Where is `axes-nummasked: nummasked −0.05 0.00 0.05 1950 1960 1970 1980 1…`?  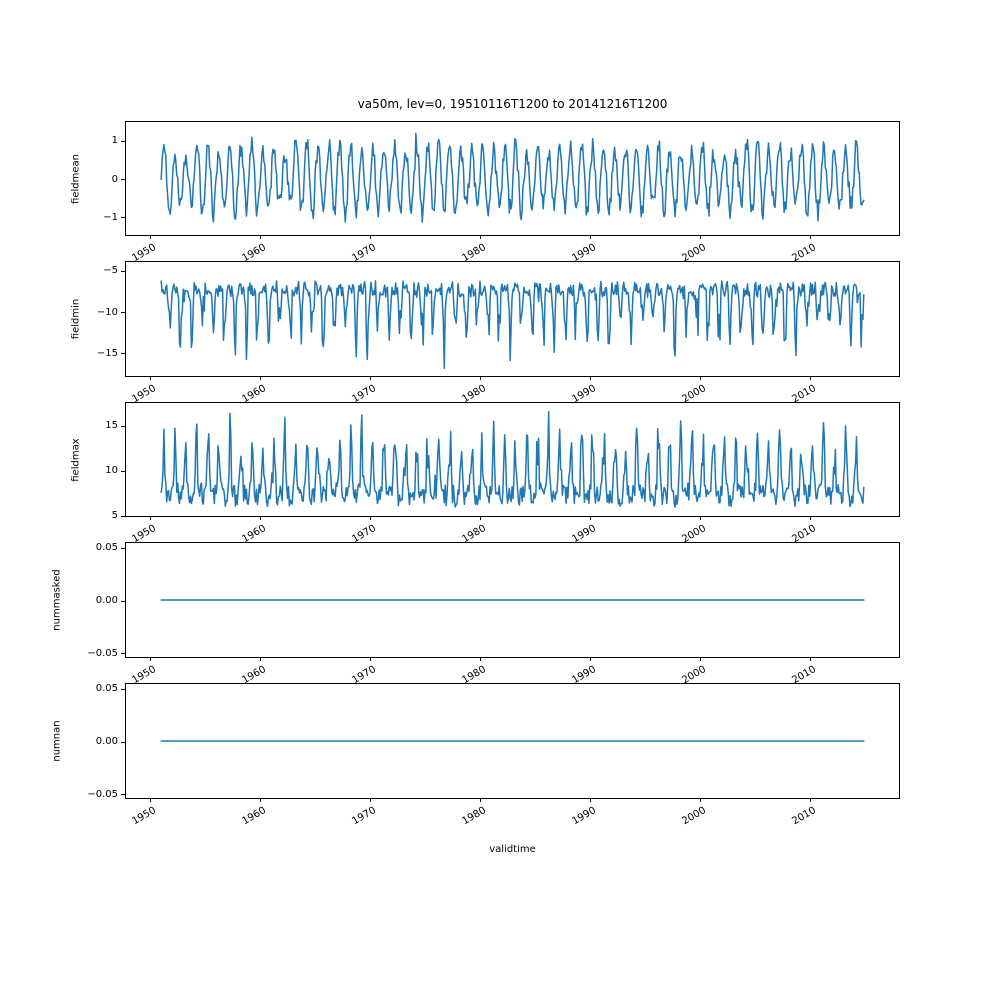 axes-nummasked: nummasked −0.05 0.00 0.05 1950 1960 1970 1980 1… is located at coordinates (476, 614).